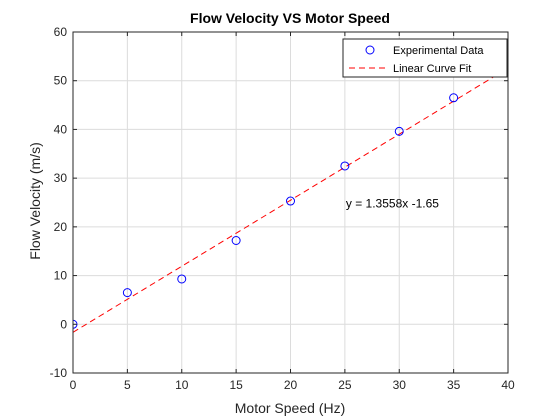 The image size is (560, 420). What do you see at coordinates (61, 32) in the screenshot?
I see `y-tick-label: 60` at bounding box center [61, 32].